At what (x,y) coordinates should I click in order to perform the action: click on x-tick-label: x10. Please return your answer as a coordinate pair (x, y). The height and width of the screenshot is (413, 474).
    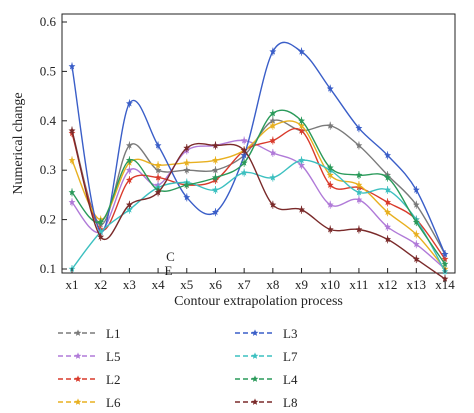
    Looking at the image, I should click on (330, 284).